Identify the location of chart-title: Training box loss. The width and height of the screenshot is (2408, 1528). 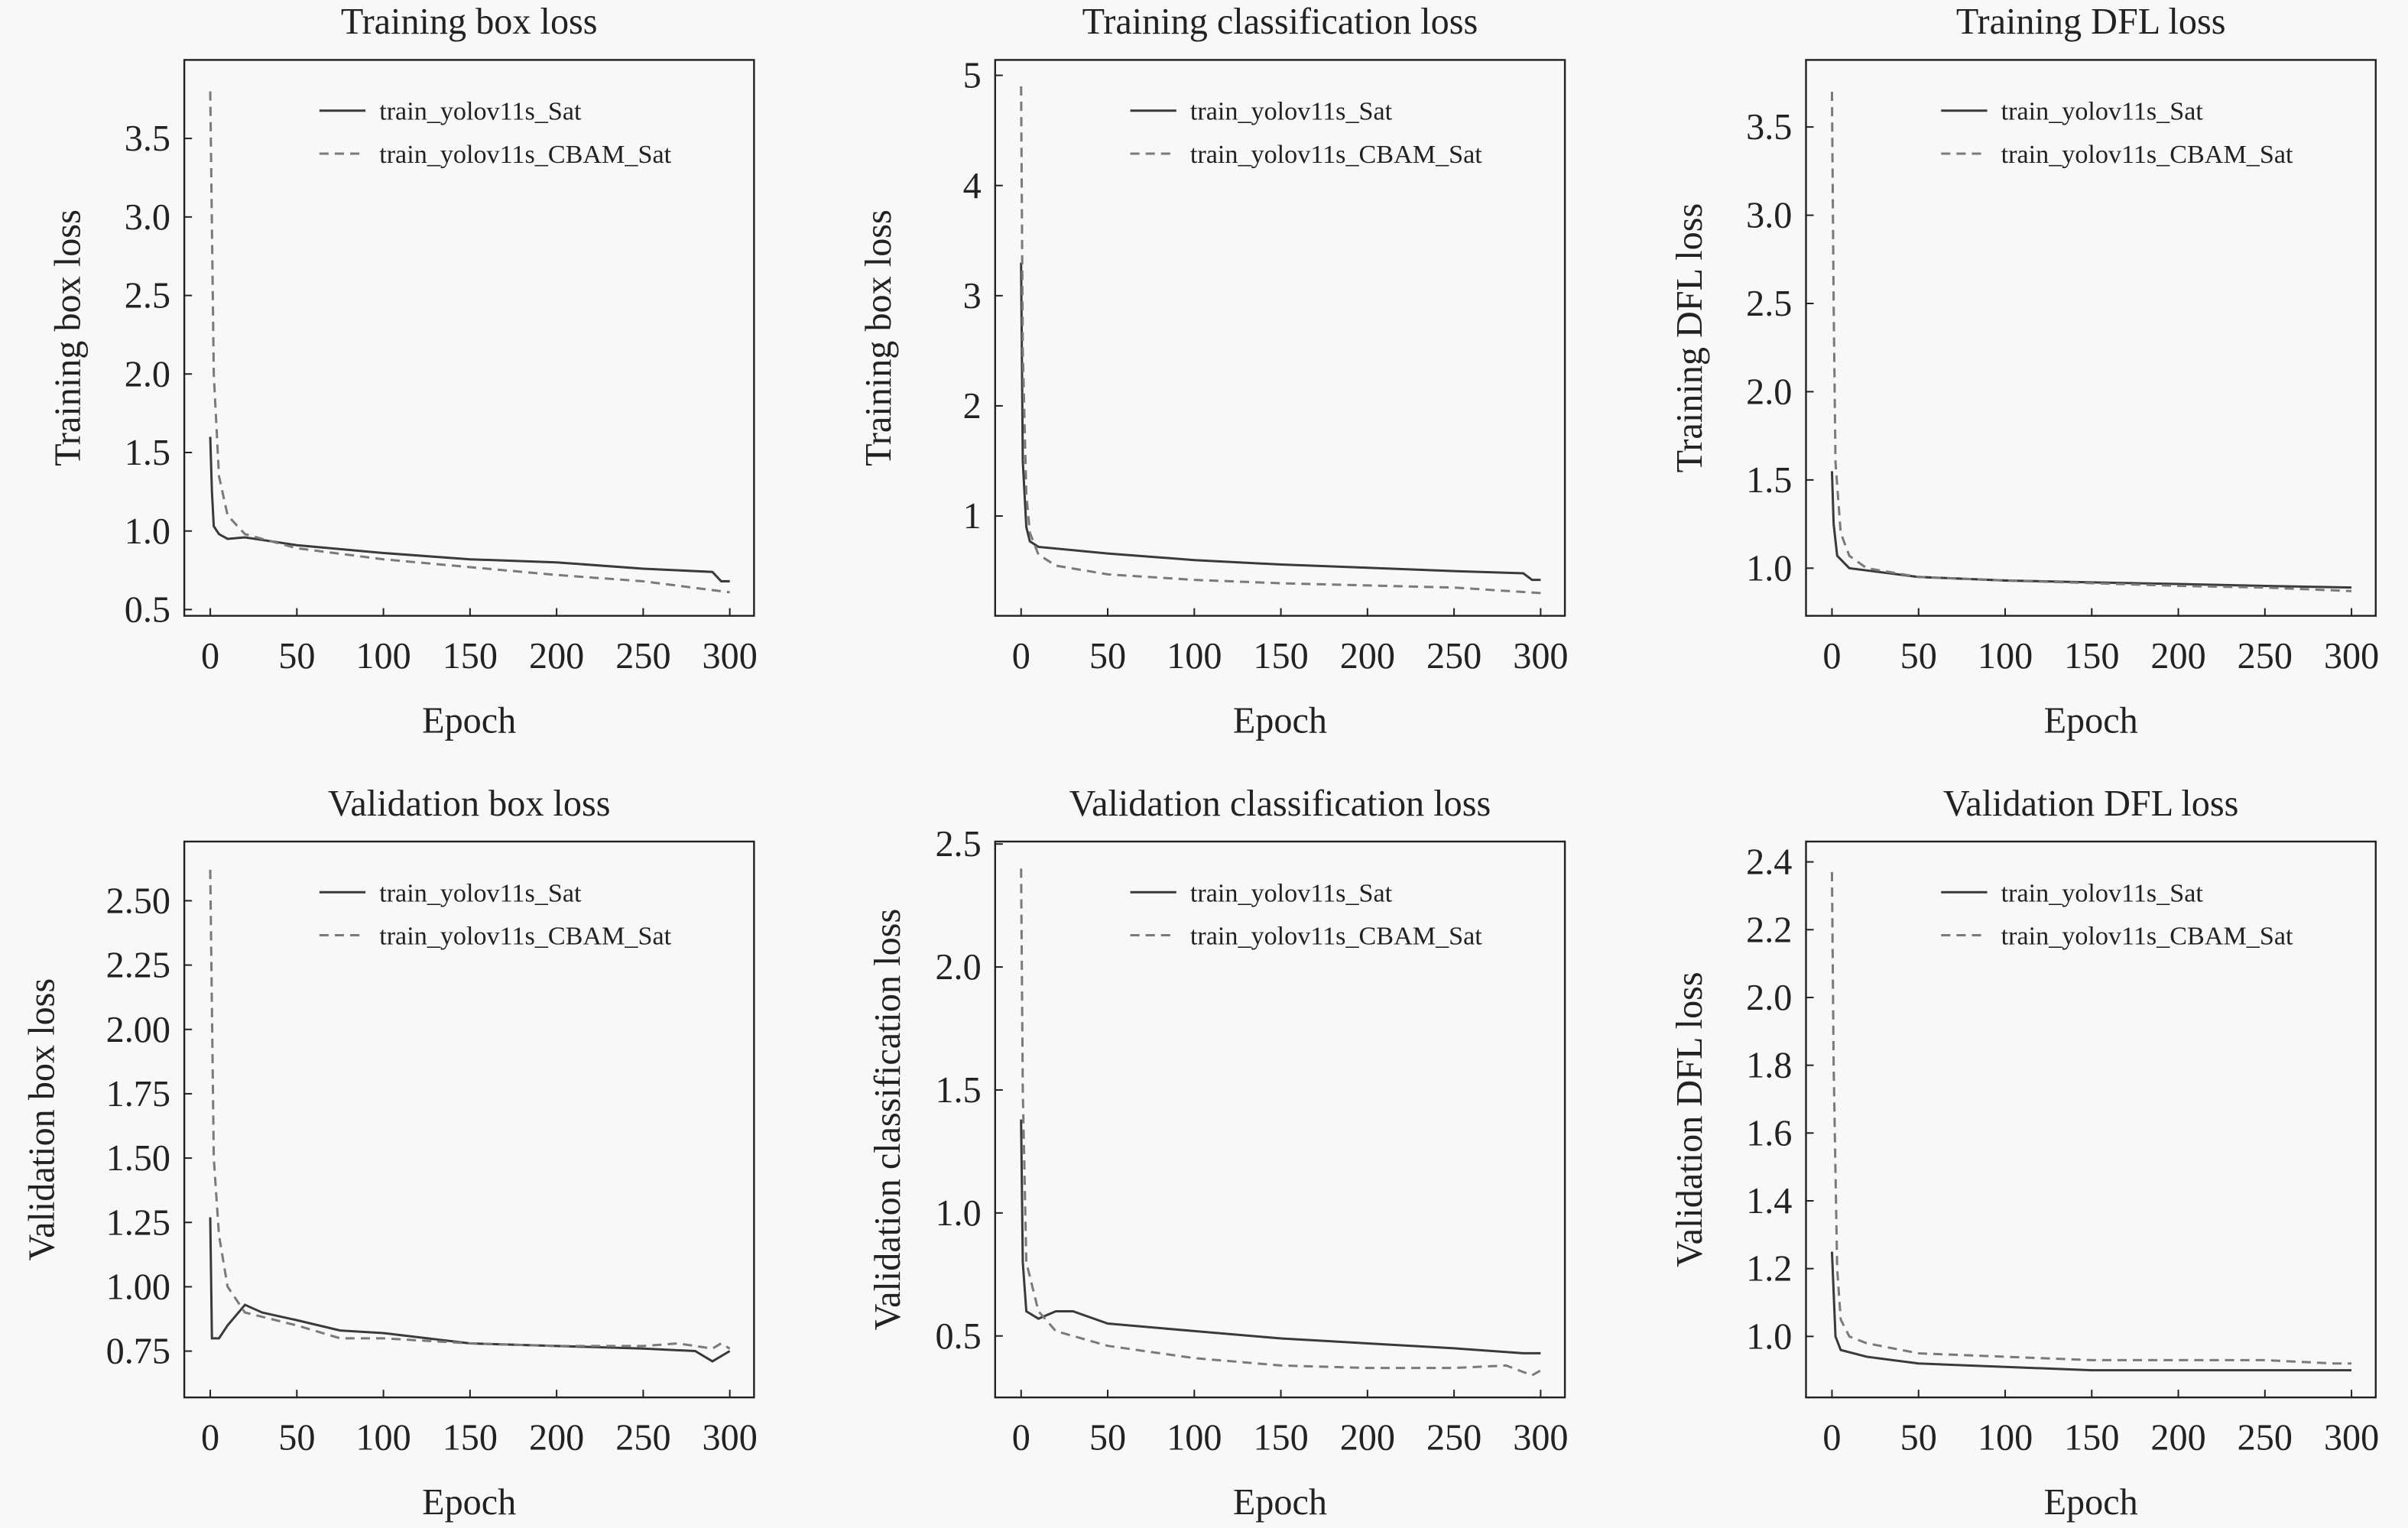
(470, 22).